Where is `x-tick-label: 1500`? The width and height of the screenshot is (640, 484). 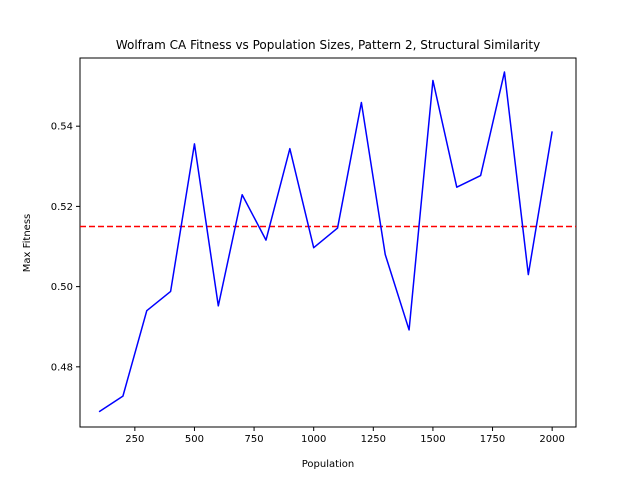 x-tick-label: 1500 is located at coordinates (432, 439).